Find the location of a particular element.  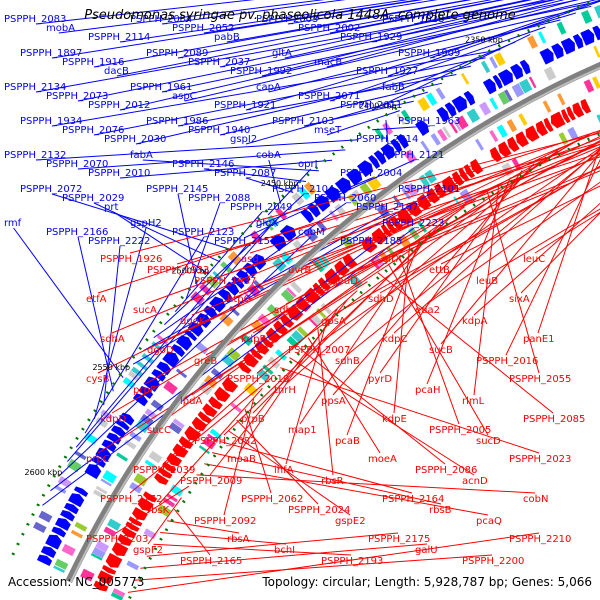

forward-gene-label: fabA is located at coordinates (141, 155).